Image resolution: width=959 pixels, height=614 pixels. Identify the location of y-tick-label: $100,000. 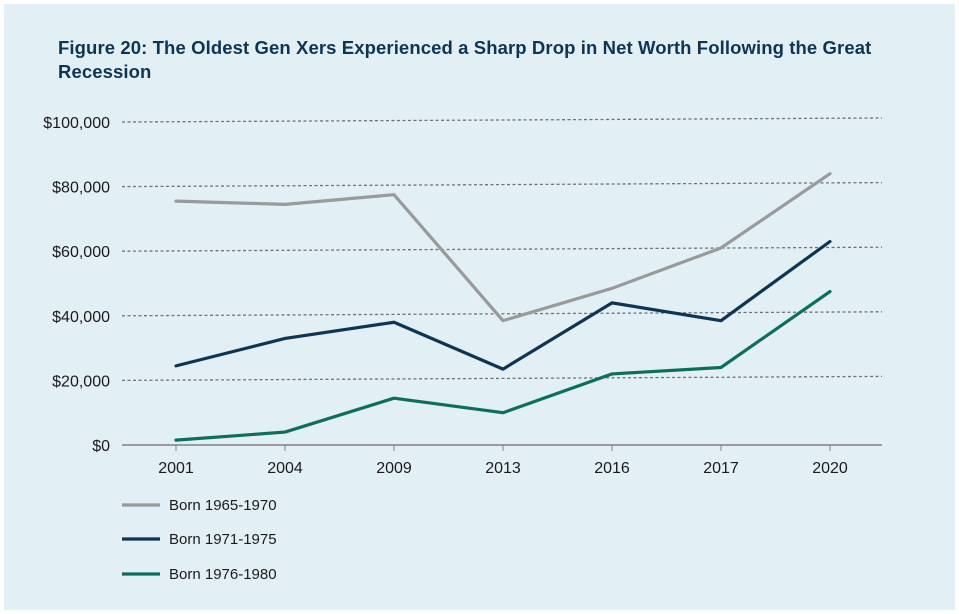
(76, 123).